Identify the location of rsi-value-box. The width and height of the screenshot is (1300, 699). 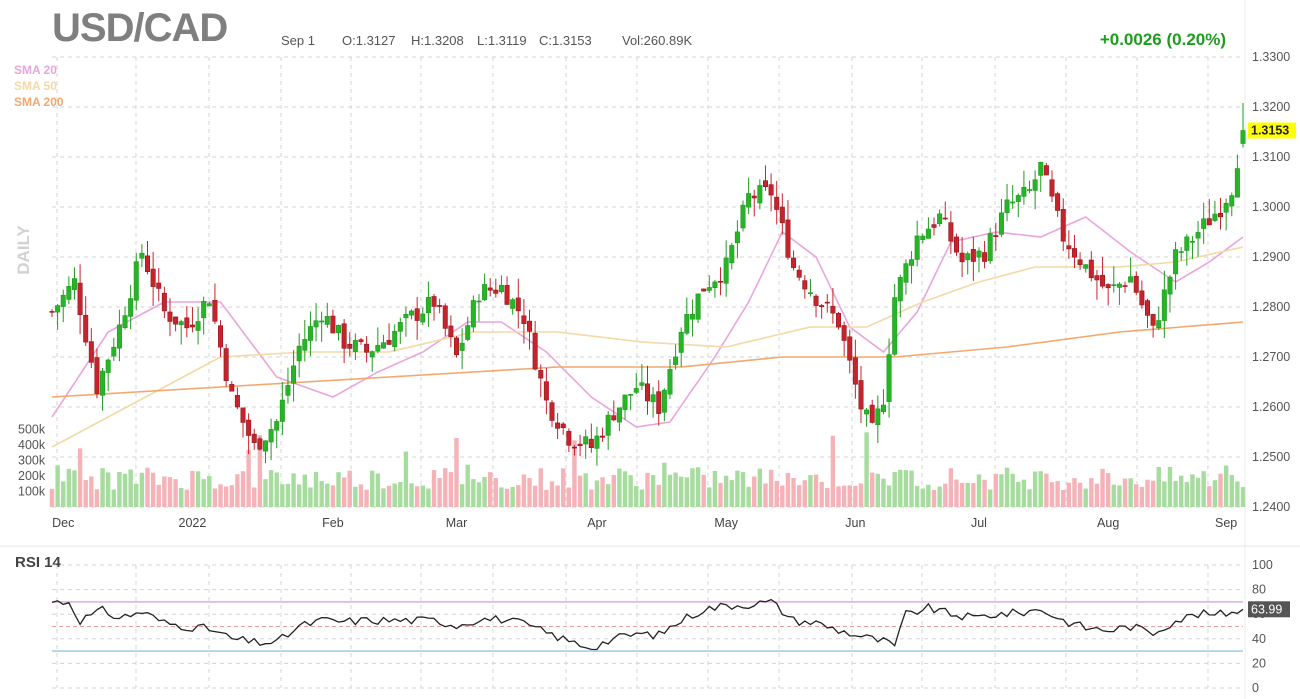
(1269, 609).